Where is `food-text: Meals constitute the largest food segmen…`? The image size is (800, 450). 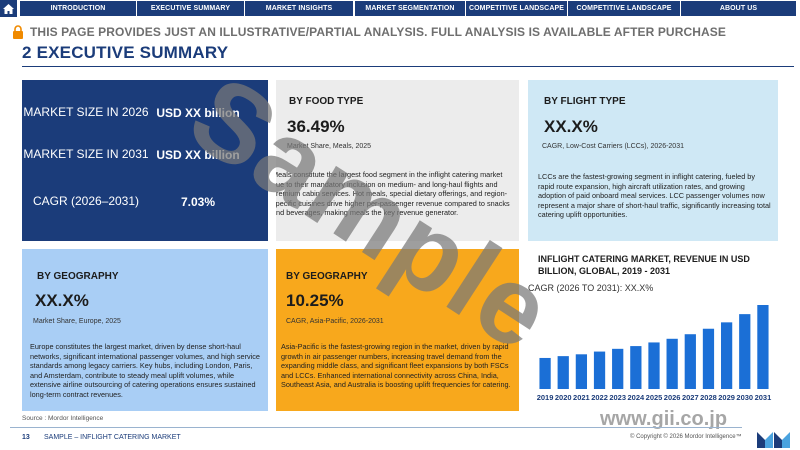
food-text: Meals constitute the largest food segmen… is located at coordinates (393, 194).